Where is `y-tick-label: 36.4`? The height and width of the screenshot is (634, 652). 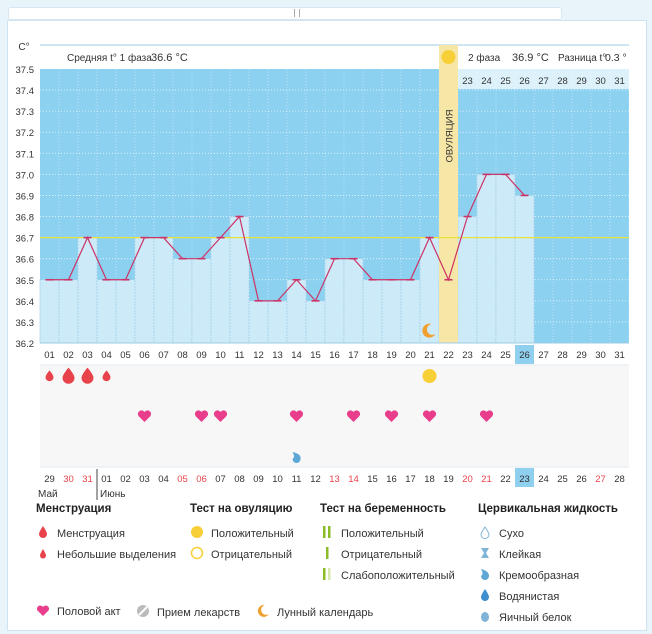 y-tick-label: 36.4 is located at coordinates (25, 302).